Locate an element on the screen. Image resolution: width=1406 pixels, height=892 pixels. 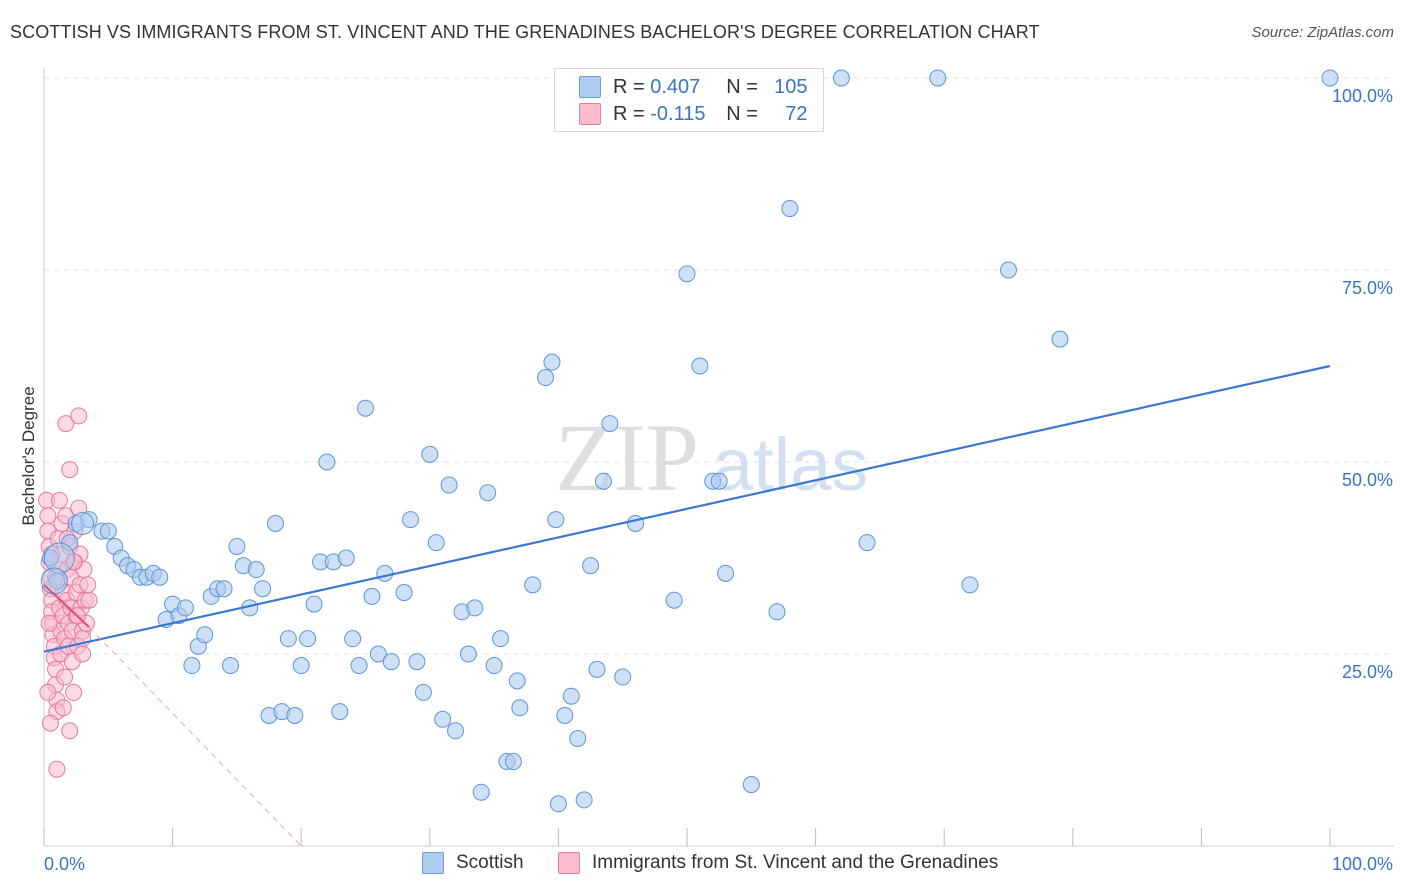
legend-r-label: R = is located at coordinates (629, 86).